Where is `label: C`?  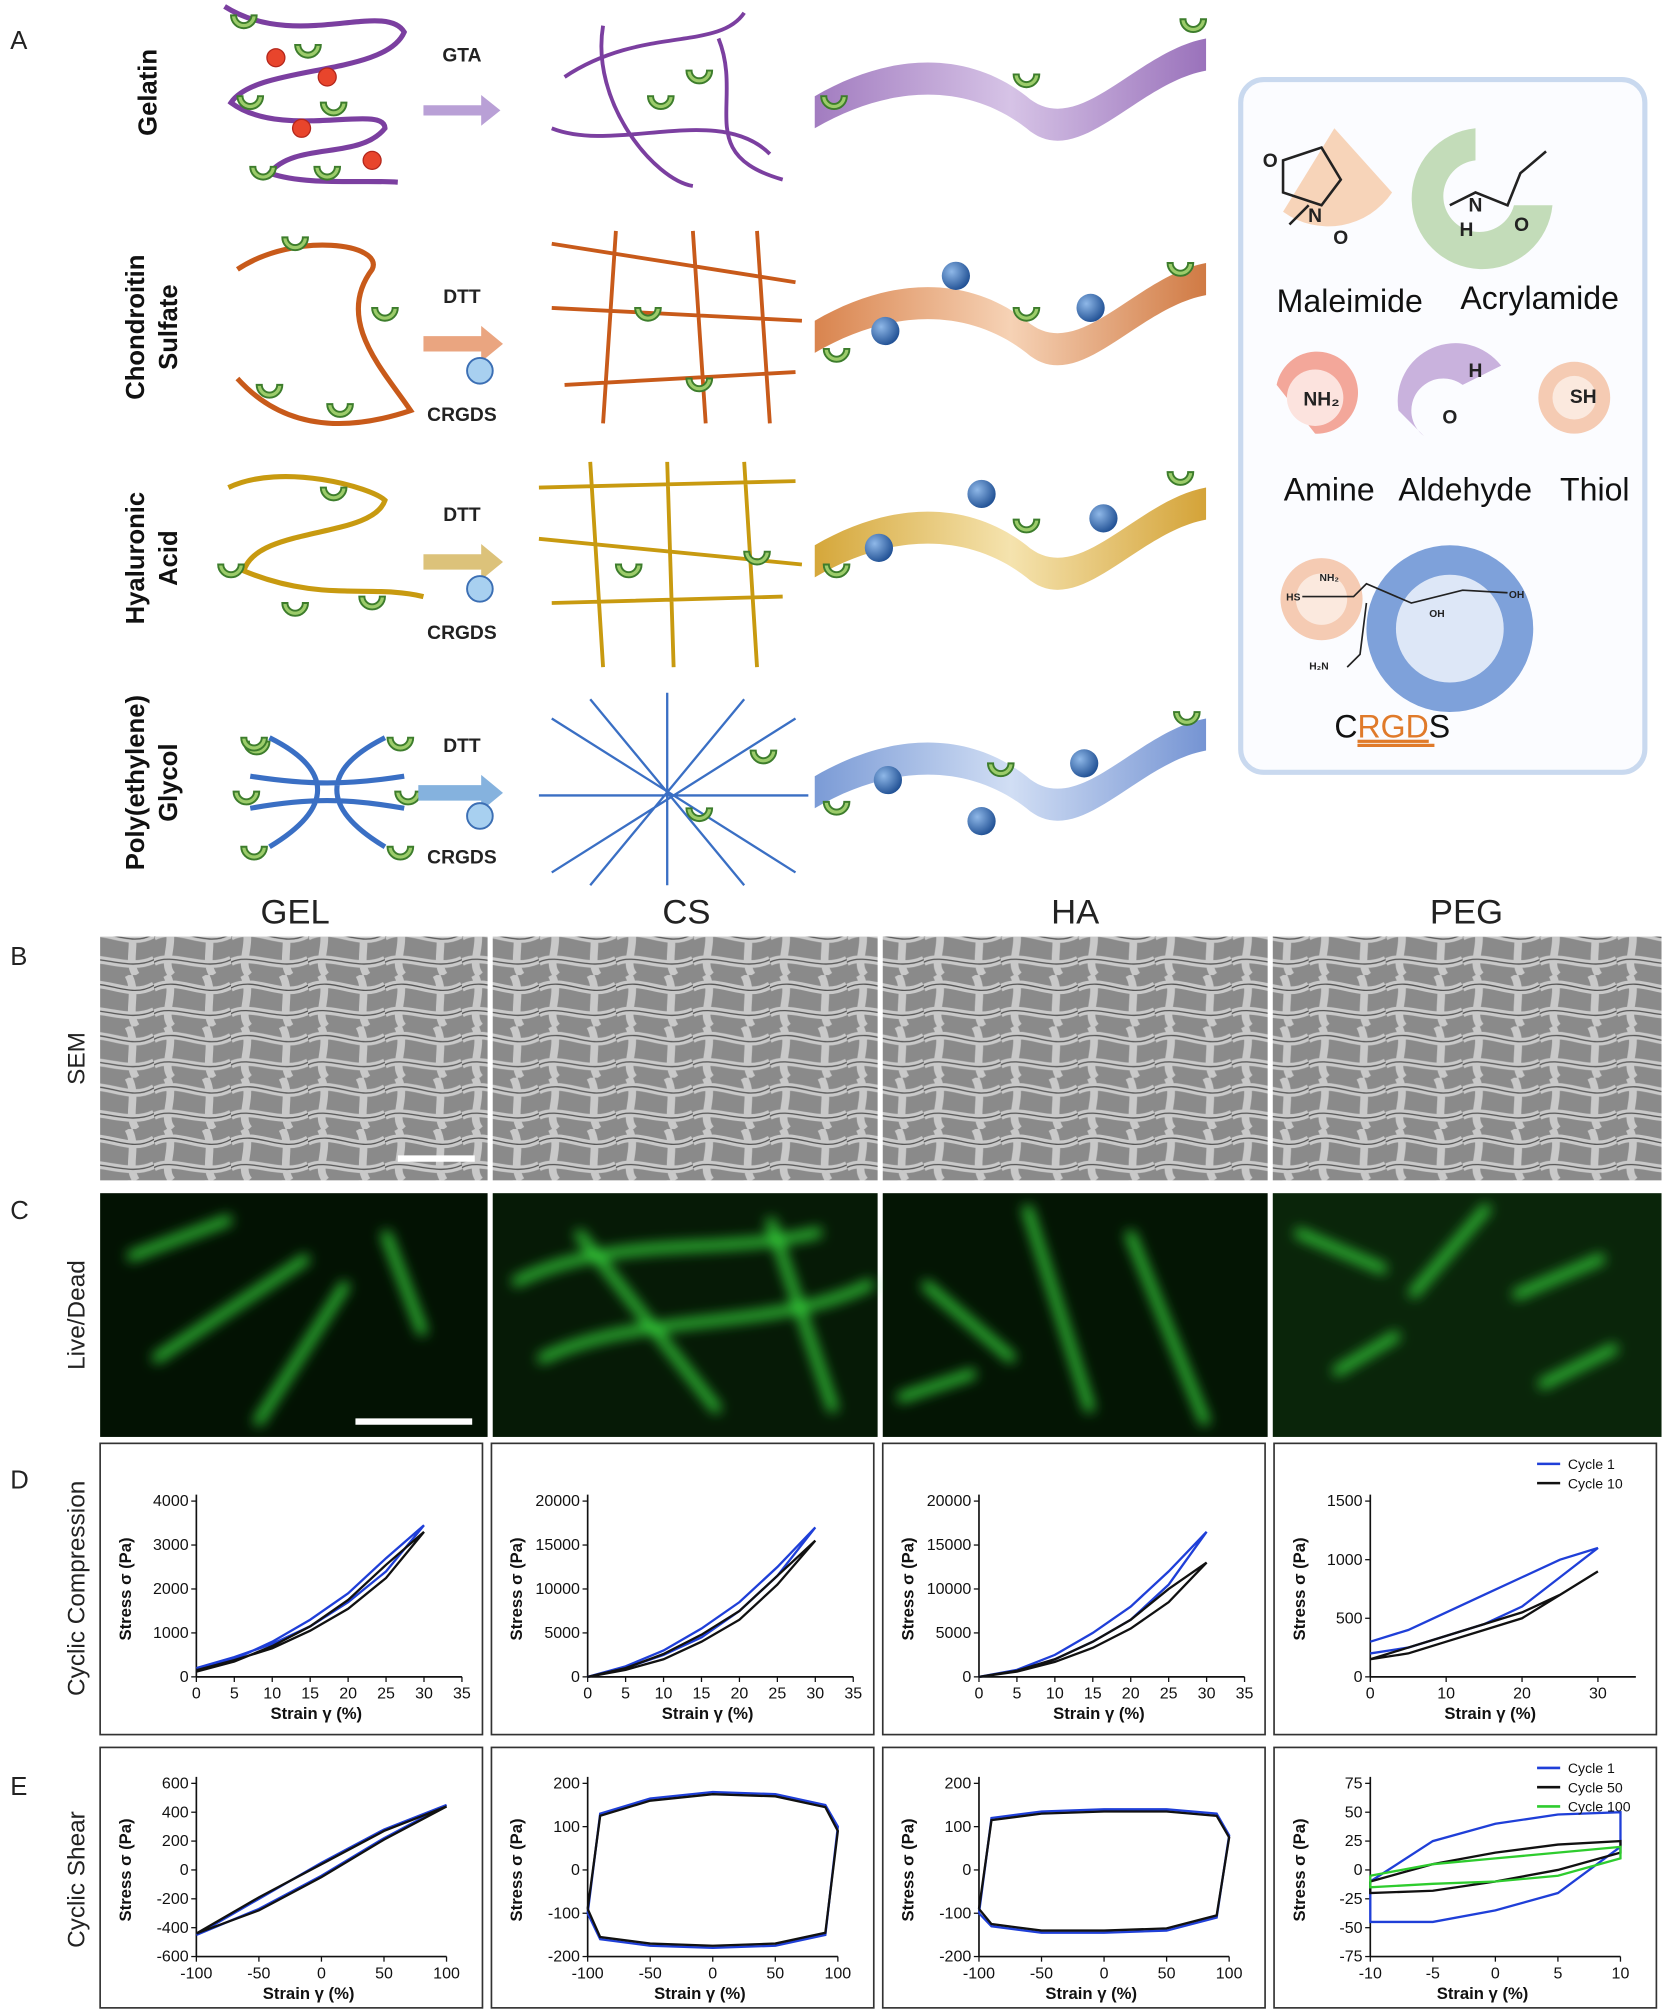 label: C is located at coordinates (19, 1211).